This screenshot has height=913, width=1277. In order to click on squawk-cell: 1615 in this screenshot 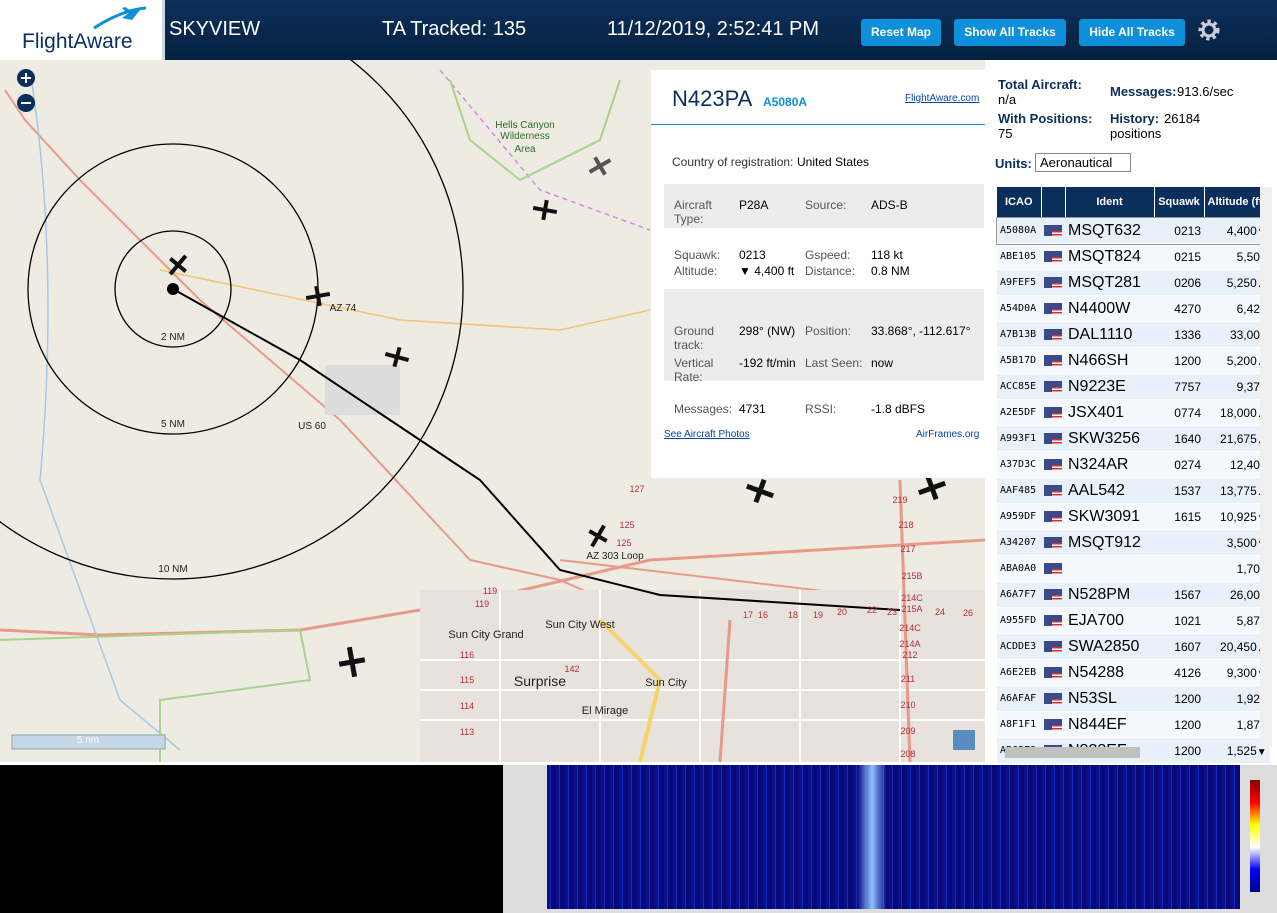, I will do `click(1179, 516)`.